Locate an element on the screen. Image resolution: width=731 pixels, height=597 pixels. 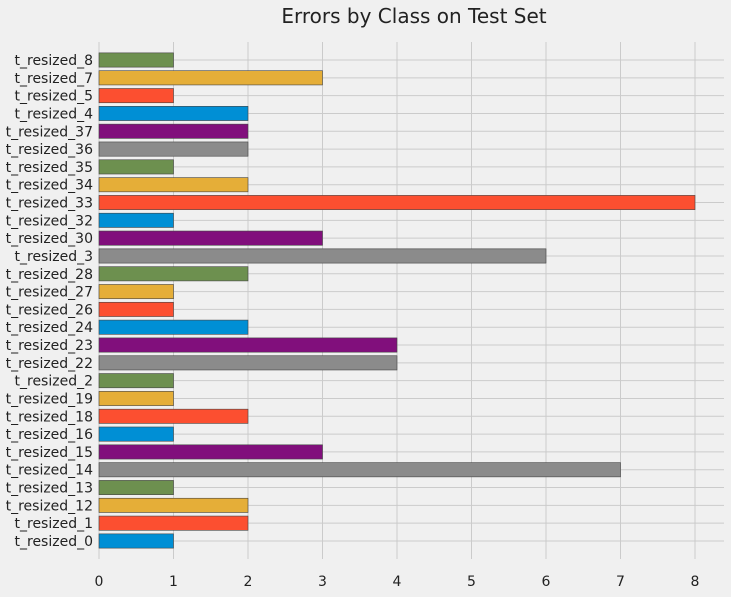
y-tick-label: t_resized_12 is located at coordinates (49, 506).